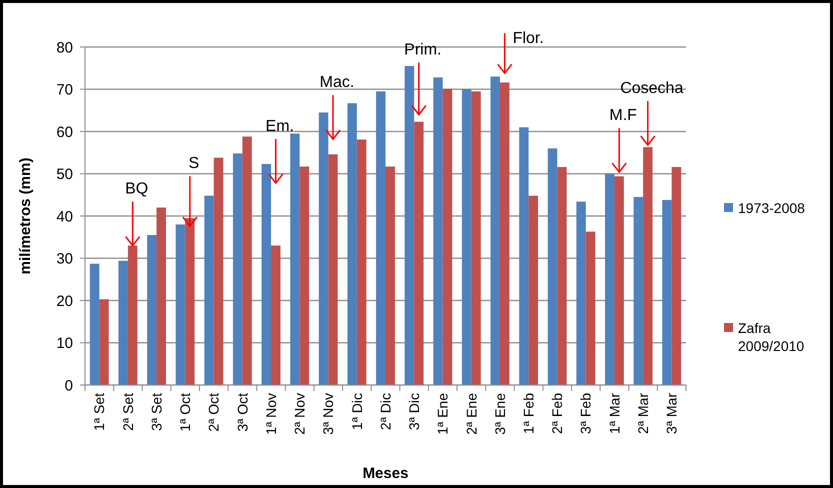 The height and width of the screenshot is (488, 833). What do you see at coordinates (557, 413) in the screenshot?
I see `x-tick-label: 2ª Feb` at bounding box center [557, 413].